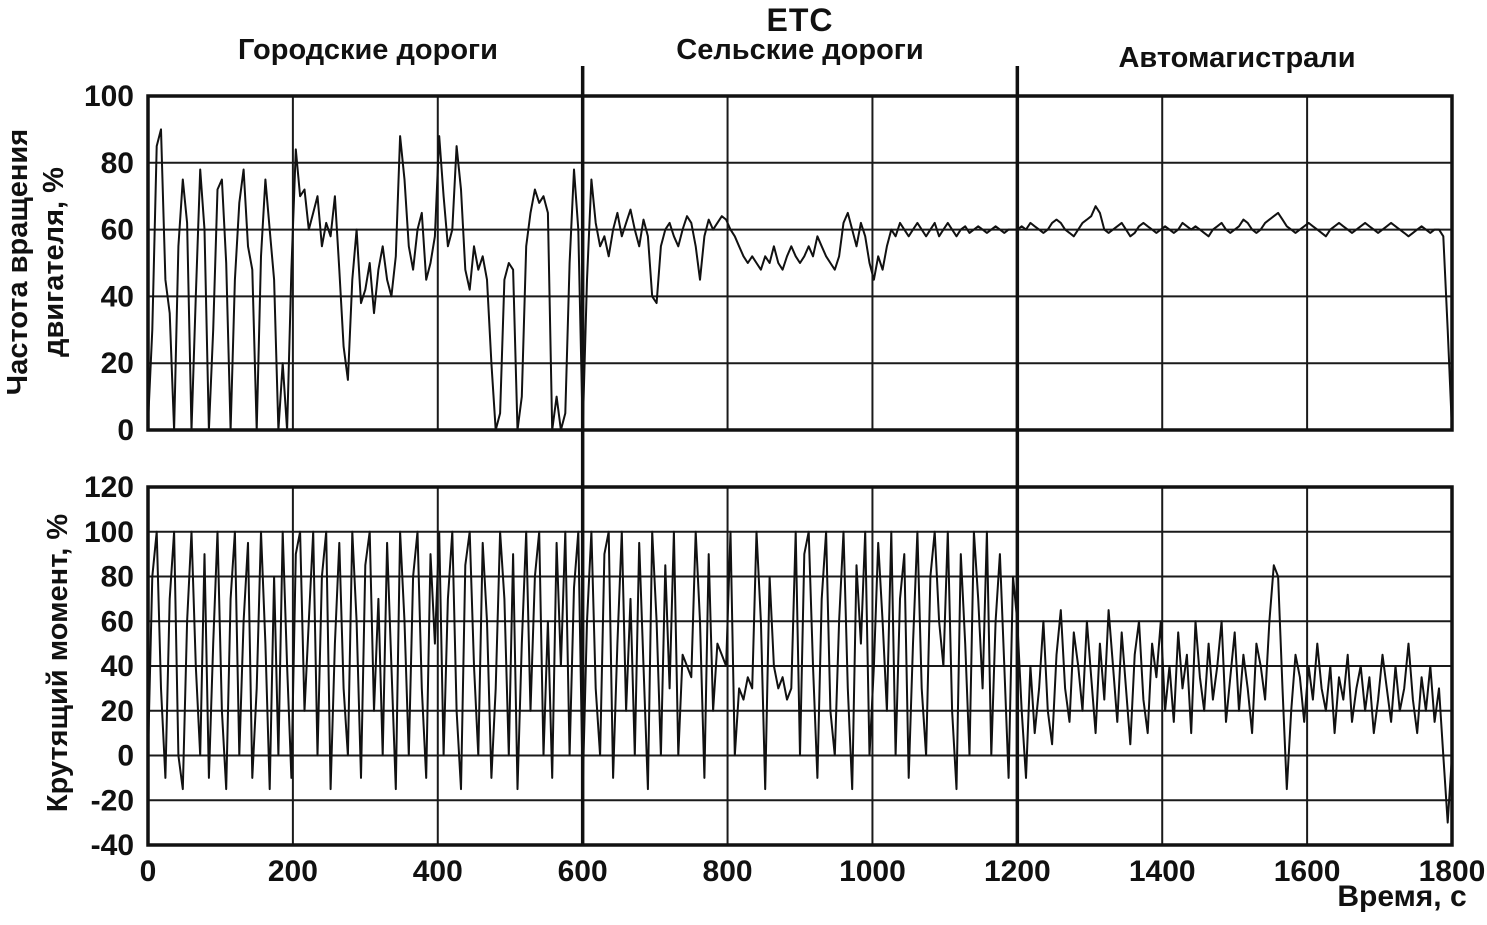  Describe the element at coordinates (1402, 896) in the screenshot. I see `x-axis-label-time: Время, с` at that location.